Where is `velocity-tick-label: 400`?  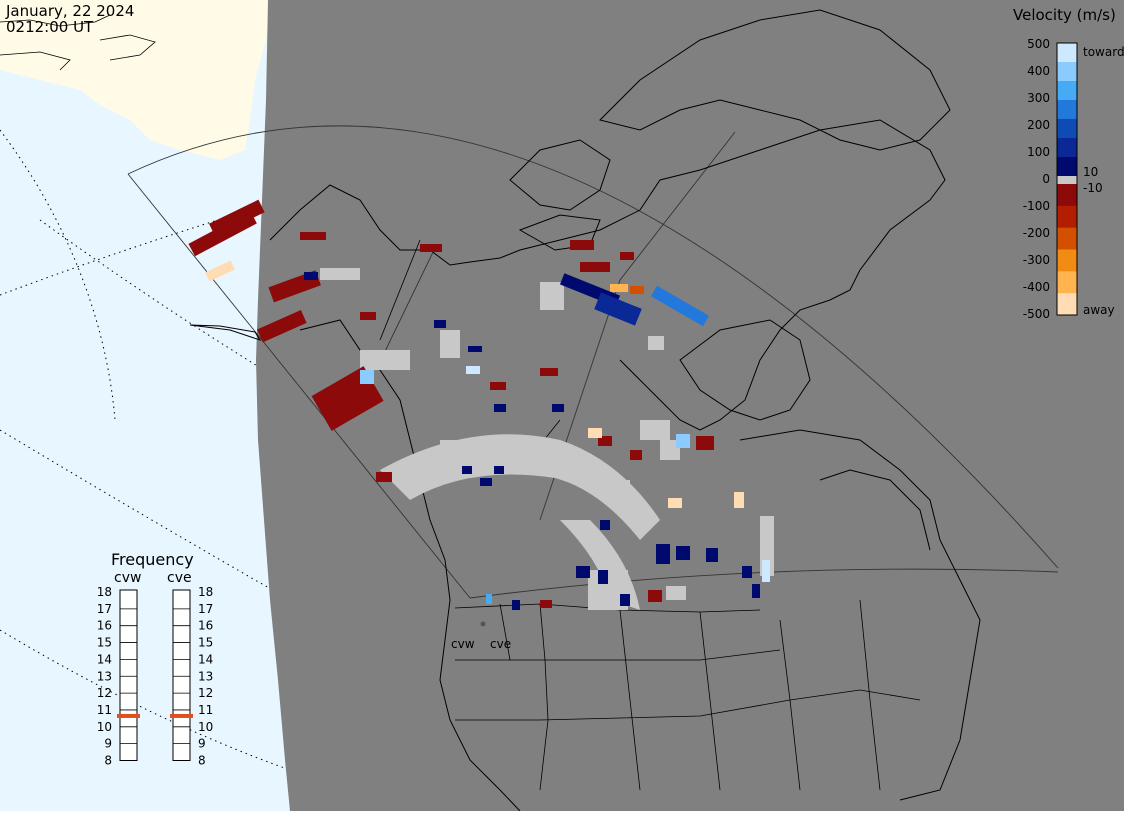 velocity-tick-label: 400 is located at coordinates (1038, 71).